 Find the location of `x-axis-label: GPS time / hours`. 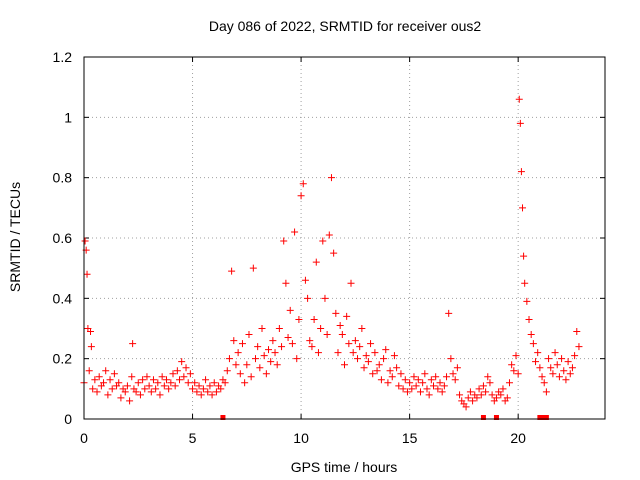

x-axis-label: GPS time / hours is located at coordinates (344, 467).